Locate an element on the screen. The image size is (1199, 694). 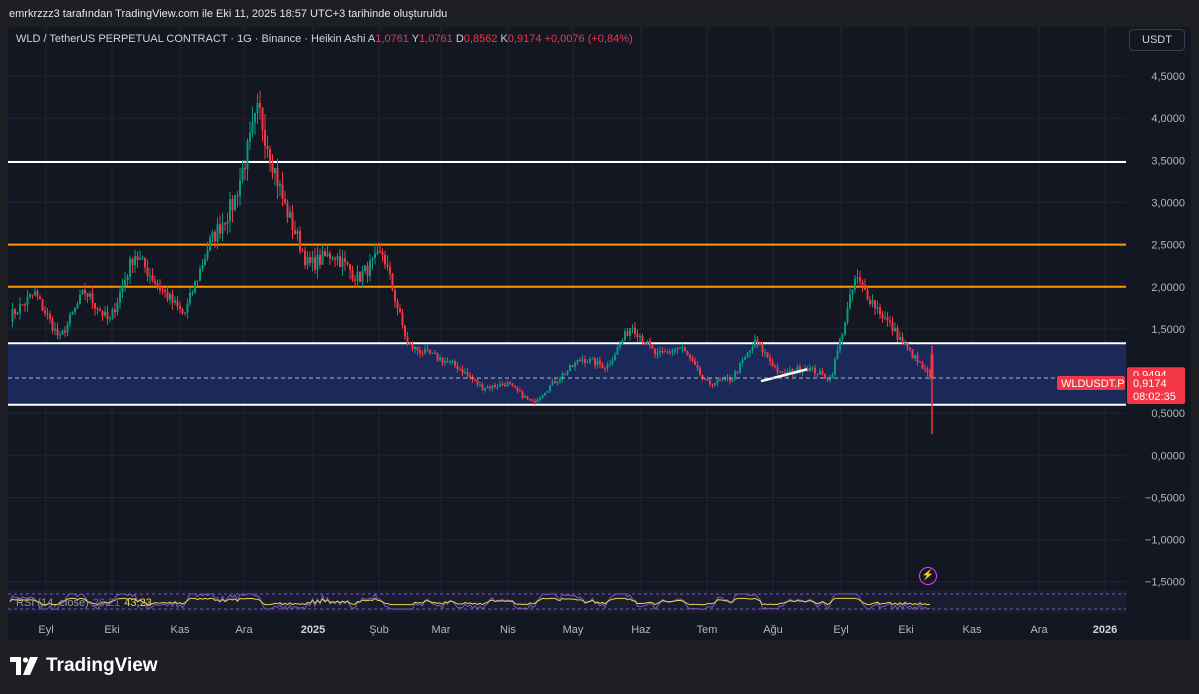
lightning-icon: ⚡ is located at coordinates (928, 576).